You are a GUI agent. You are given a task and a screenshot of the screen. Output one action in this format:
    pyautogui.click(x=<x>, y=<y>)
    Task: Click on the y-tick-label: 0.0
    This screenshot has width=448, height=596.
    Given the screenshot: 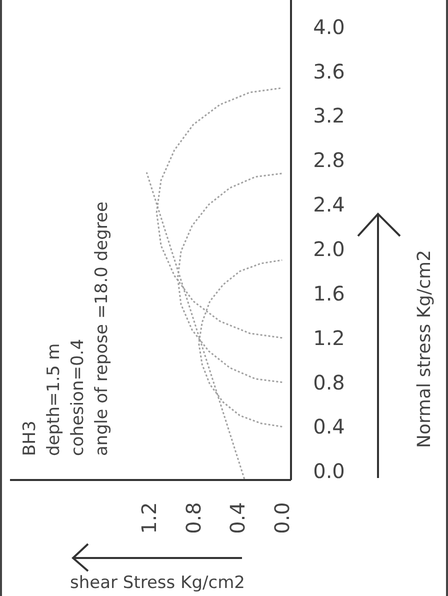 What is the action you would take?
    pyautogui.click(x=329, y=471)
    